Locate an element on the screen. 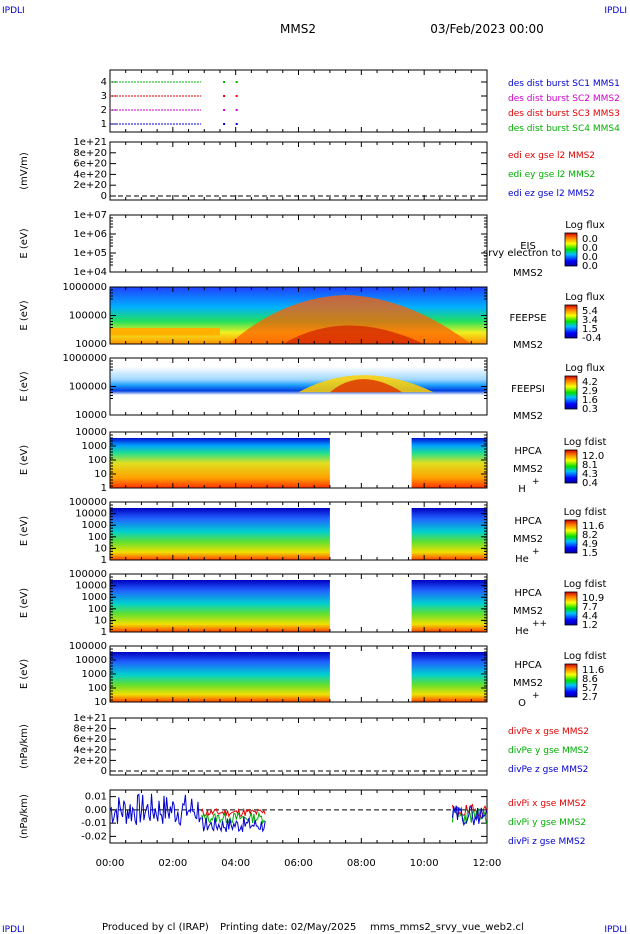 Image resolution: width=630 pixels, height=934 pixels. legend-entry: des dist burst SC1 MMS1 is located at coordinates (564, 84).